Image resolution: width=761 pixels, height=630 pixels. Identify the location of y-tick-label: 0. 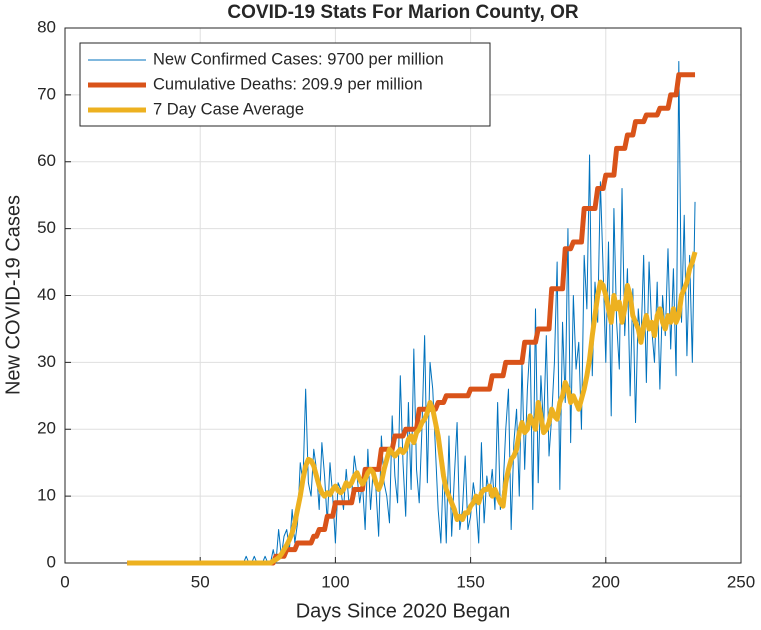
(51, 561).